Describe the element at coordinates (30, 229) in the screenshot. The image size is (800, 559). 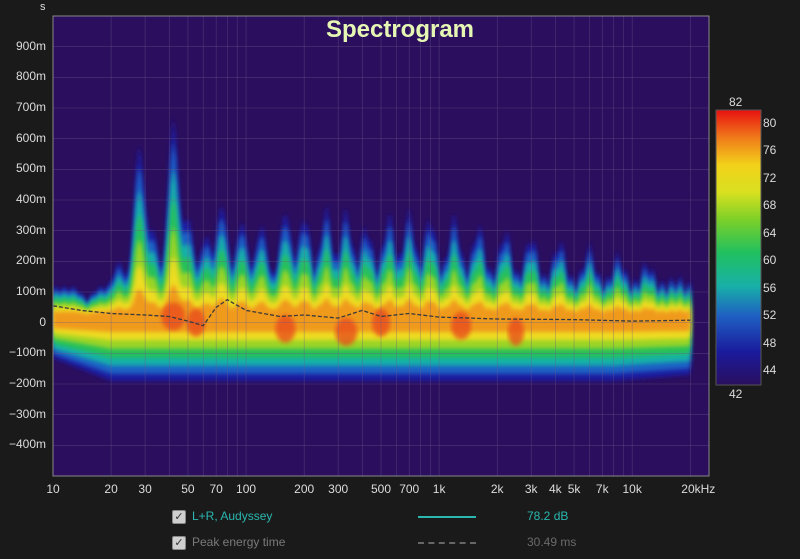
I see `y-tick-label: 300m` at that location.